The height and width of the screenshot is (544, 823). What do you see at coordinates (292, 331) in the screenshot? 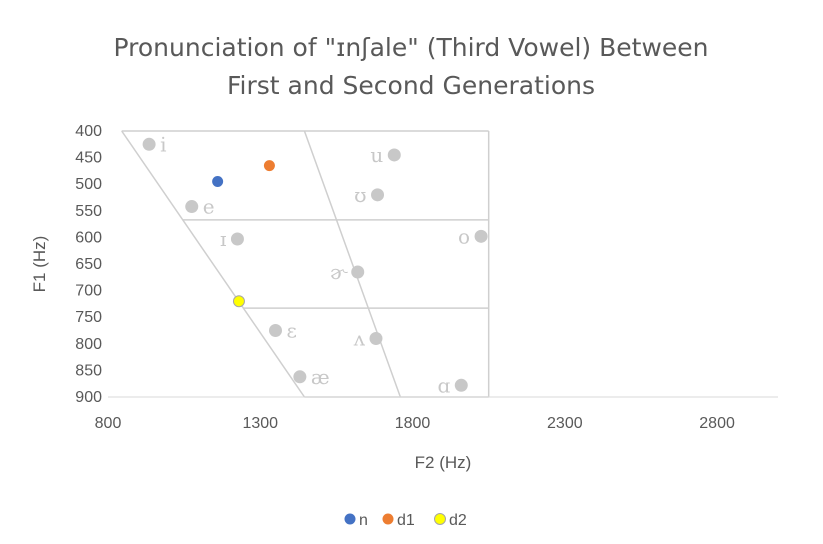
I see `vowel-label-ɛ: ɛ` at bounding box center [292, 331].